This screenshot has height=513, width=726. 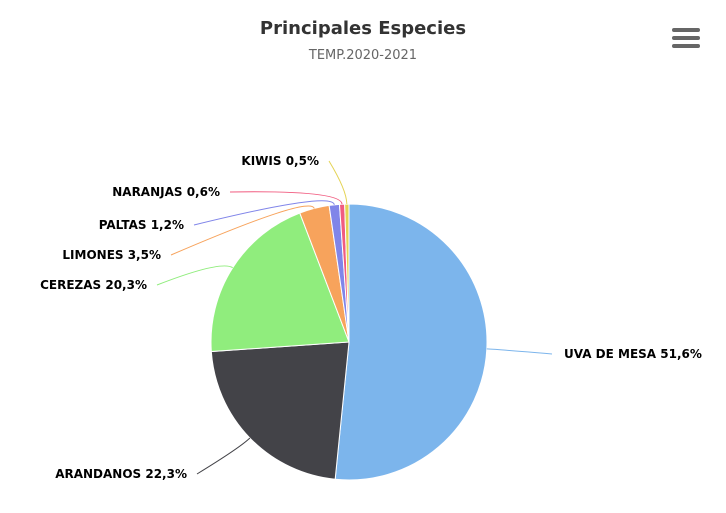 I want to click on data-label-kiwis: KIWIS 0,5%, so click(x=280, y=161).